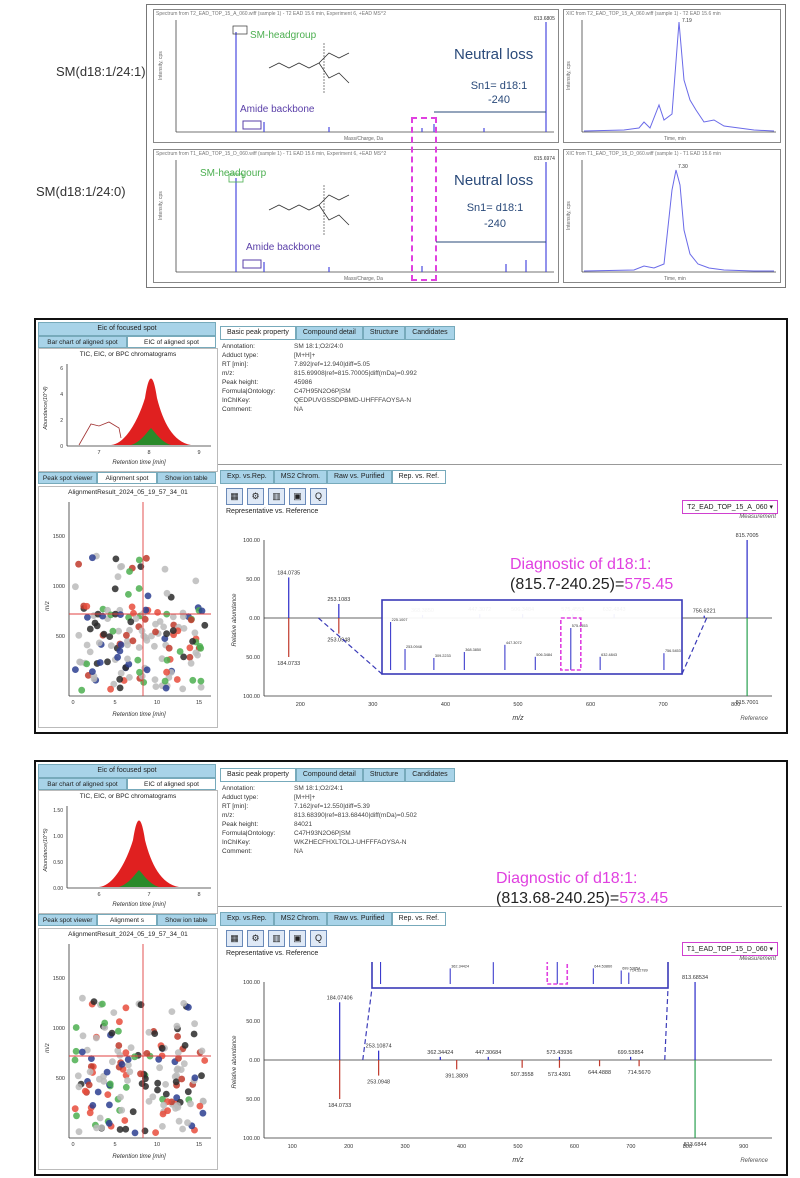  Describe the element at coordinates (288, 573) in the screenshot. I see `ms-upper-peak-label: 184.0735` at that location.